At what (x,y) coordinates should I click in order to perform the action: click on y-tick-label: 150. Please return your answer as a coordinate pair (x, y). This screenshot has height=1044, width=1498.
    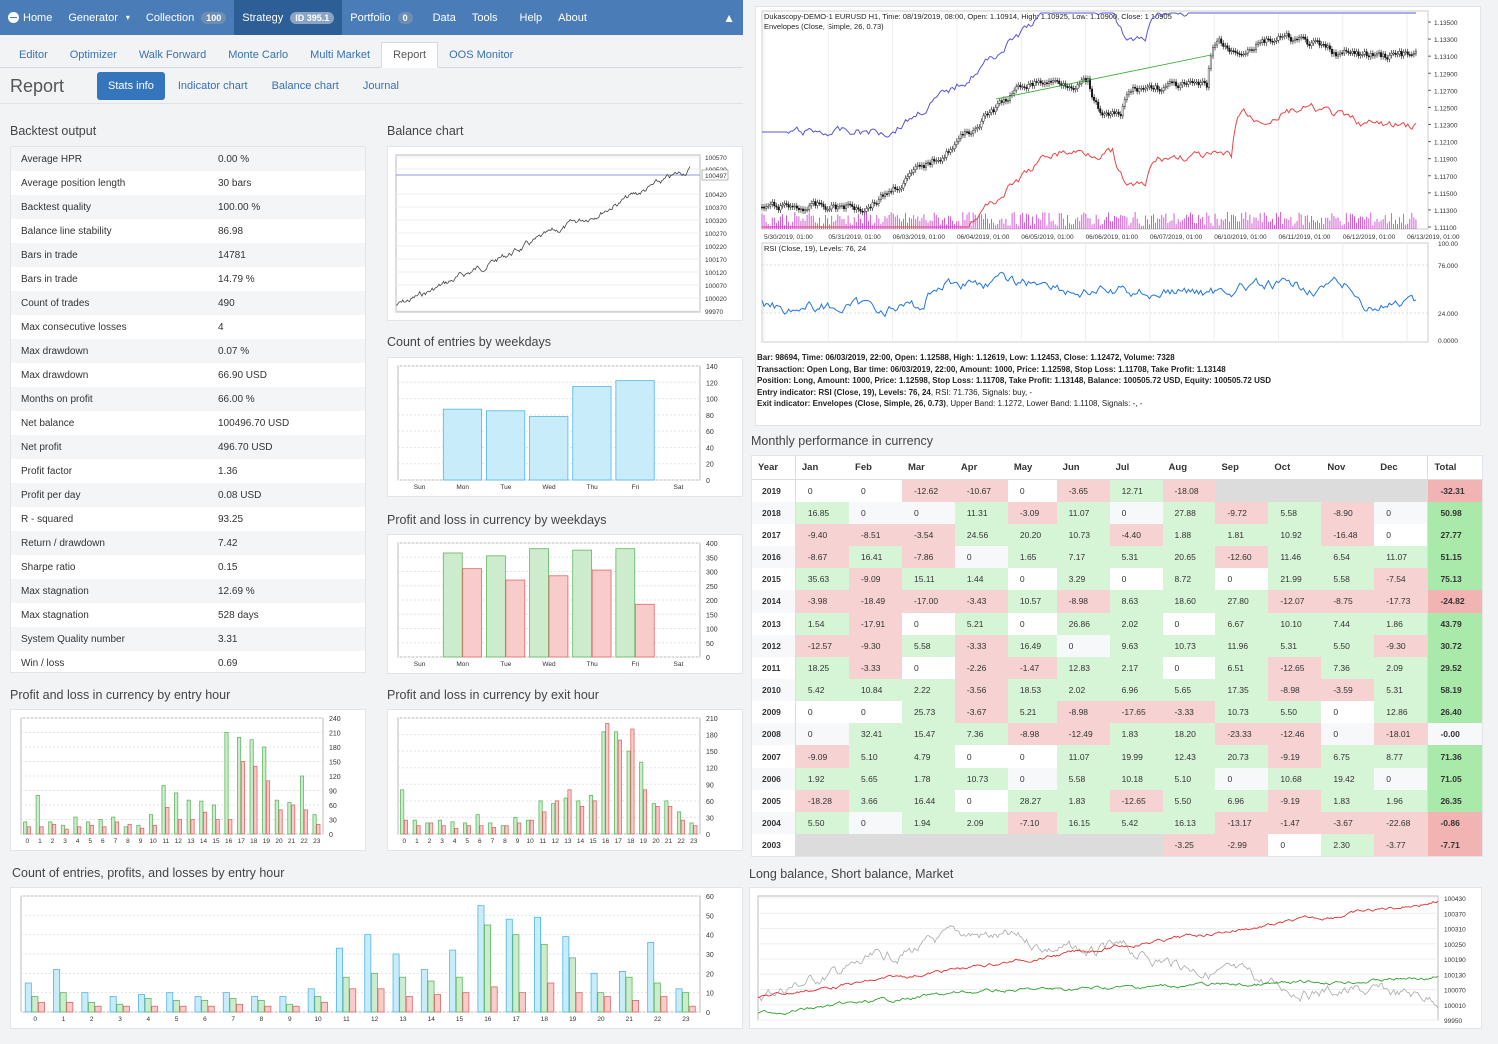
    Looking at the image, I should click on (712, 752).